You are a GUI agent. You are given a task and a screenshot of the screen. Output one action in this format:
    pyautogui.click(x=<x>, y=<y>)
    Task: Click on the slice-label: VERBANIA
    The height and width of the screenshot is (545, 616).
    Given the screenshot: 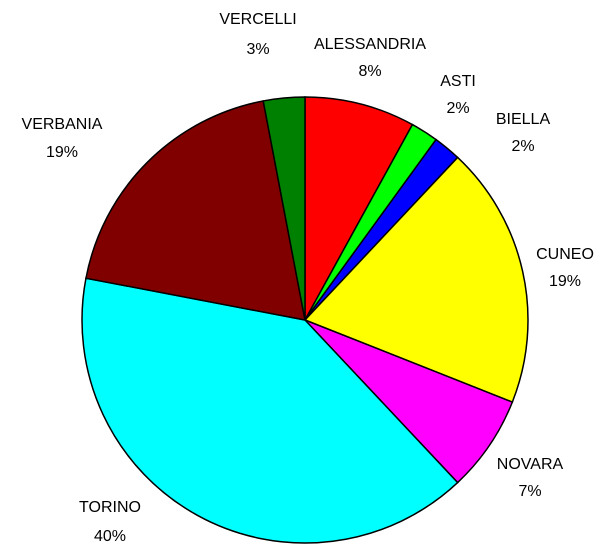 What is the action you would take?
    pyautogui.click(x=62, y=124)
    